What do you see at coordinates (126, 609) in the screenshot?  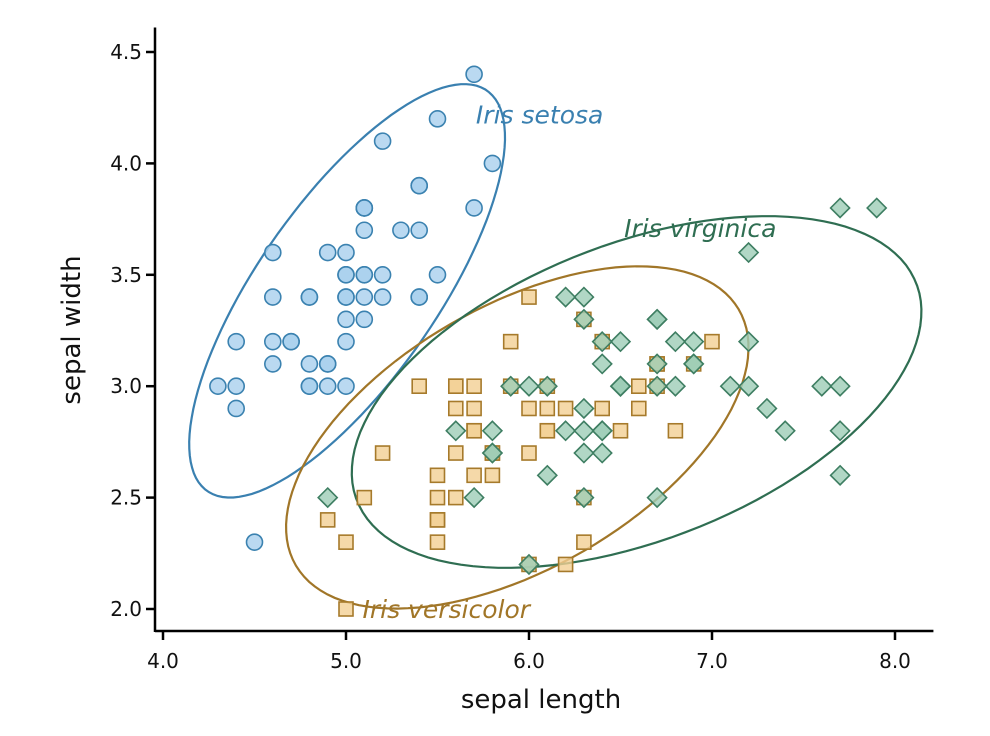 I see `y-tick-label: 2.0` at bounding box center [126, 609].